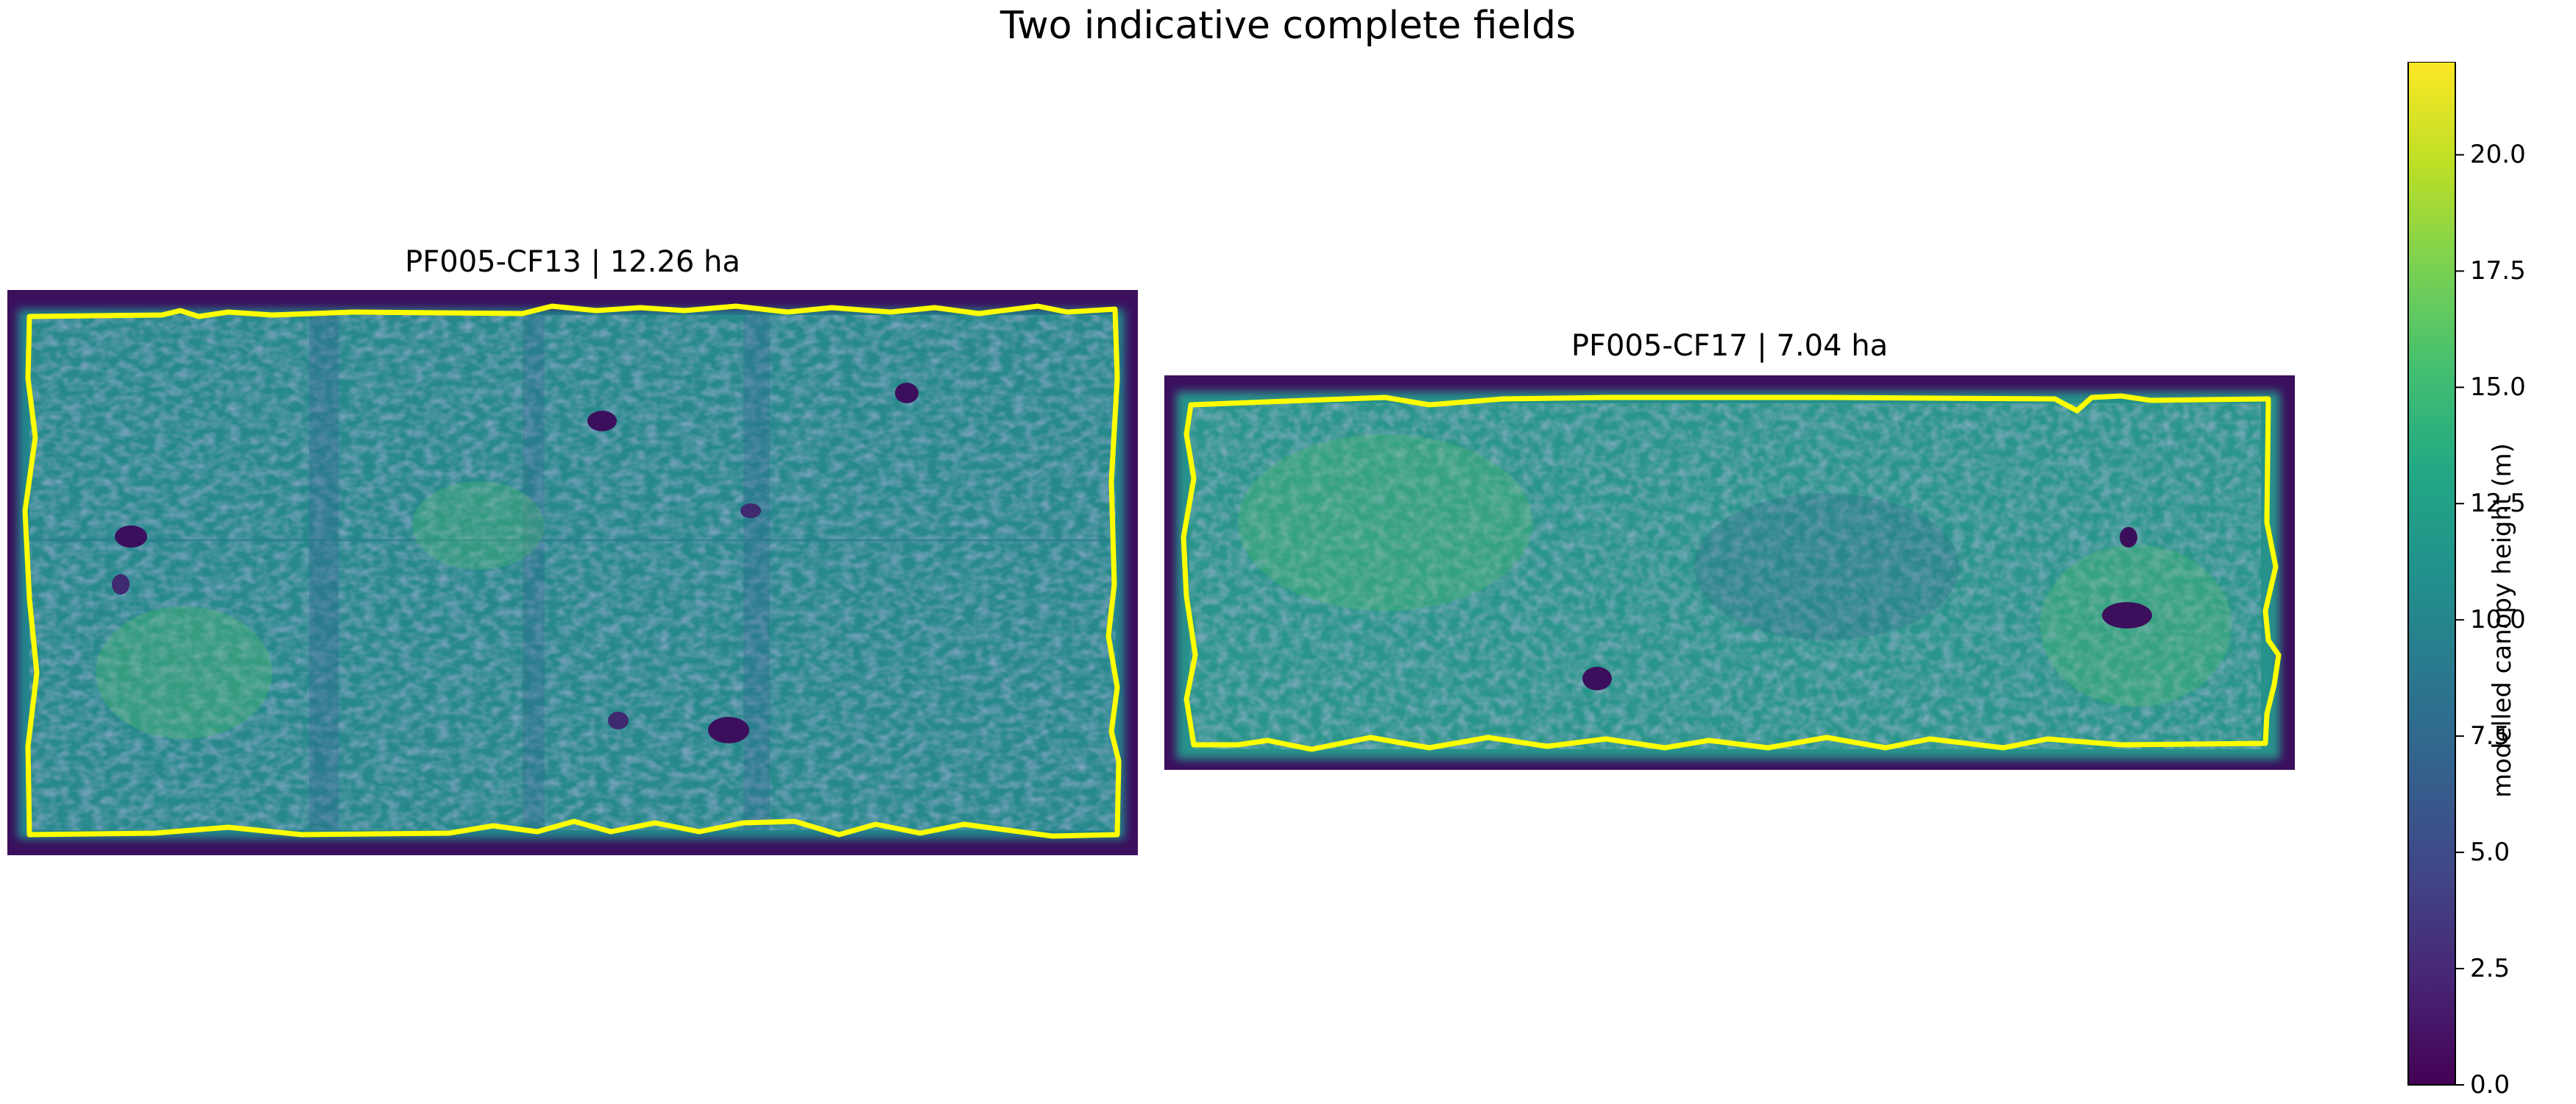 Image resolution: width=2576 pixels, height=1104 pixels. I want to click on colorbar-graphic, so click(2435, 574).